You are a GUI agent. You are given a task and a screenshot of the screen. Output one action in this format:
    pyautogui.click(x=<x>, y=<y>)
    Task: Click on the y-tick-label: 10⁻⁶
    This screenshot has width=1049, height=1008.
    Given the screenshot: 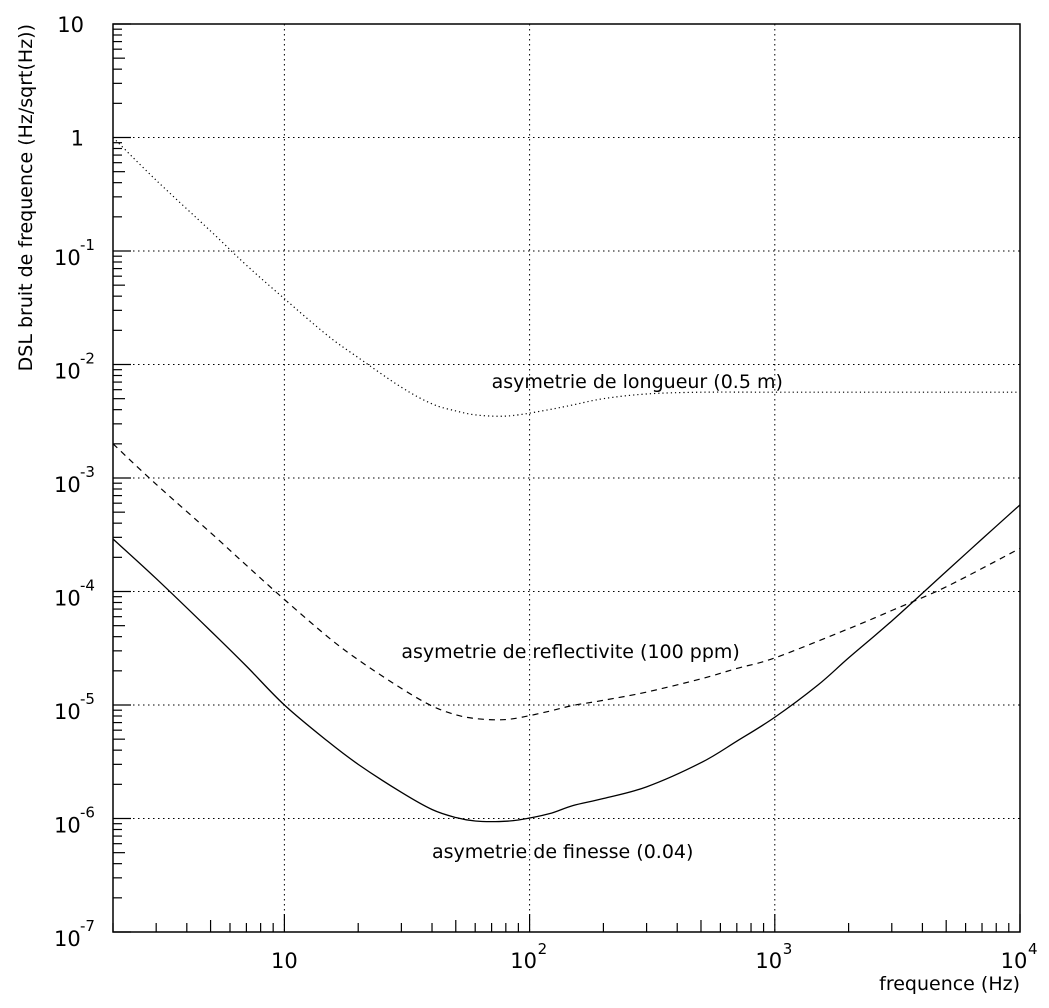 What is the action you would take?
    pyautogui.click(x=74, y=821)
    